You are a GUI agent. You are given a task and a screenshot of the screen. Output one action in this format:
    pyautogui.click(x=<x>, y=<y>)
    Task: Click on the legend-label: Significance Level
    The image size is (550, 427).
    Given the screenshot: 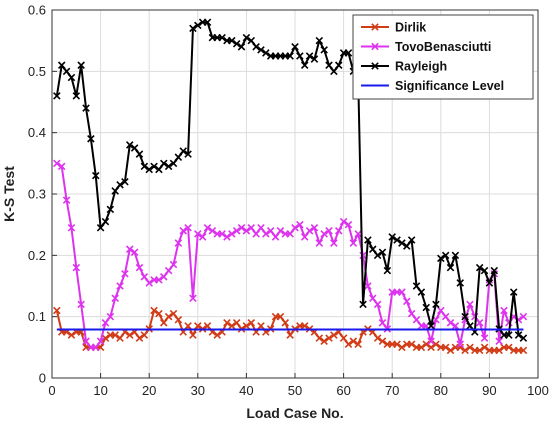 What is the action you would take?
    pyautogui.click(x=449, y=86)
    